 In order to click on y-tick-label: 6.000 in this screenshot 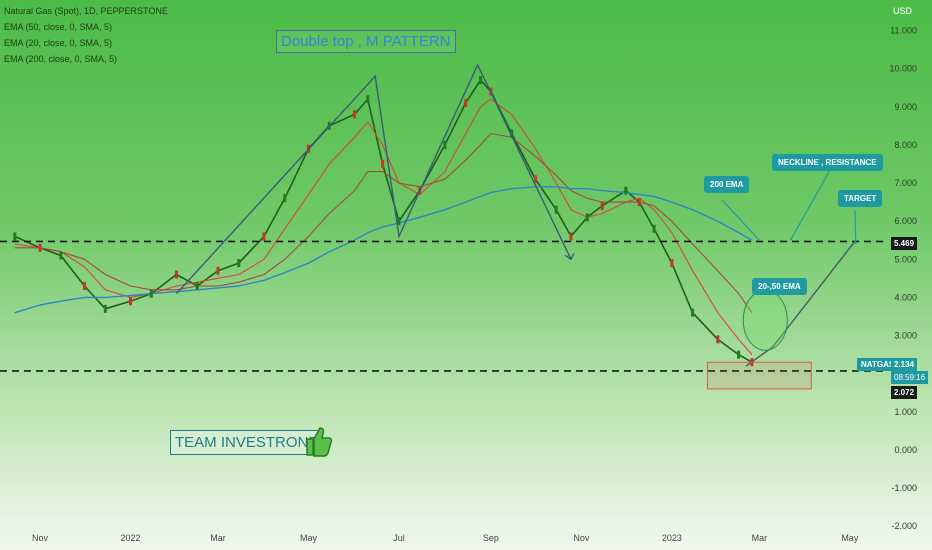, I will do `click(905, 221)`.